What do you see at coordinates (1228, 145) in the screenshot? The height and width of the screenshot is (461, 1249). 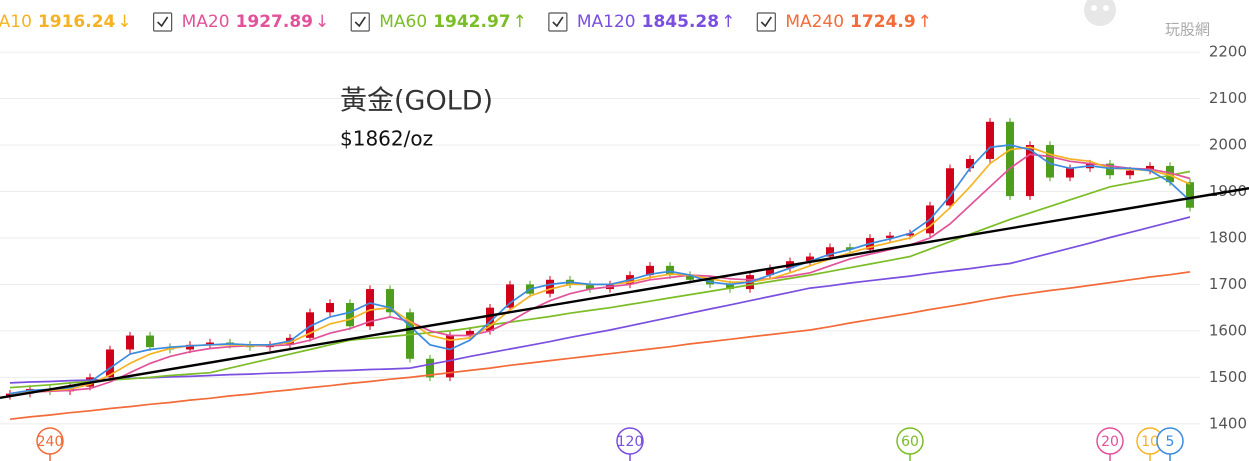 I see `y-tick-label: 2000` at bounding box center [1228, 145].